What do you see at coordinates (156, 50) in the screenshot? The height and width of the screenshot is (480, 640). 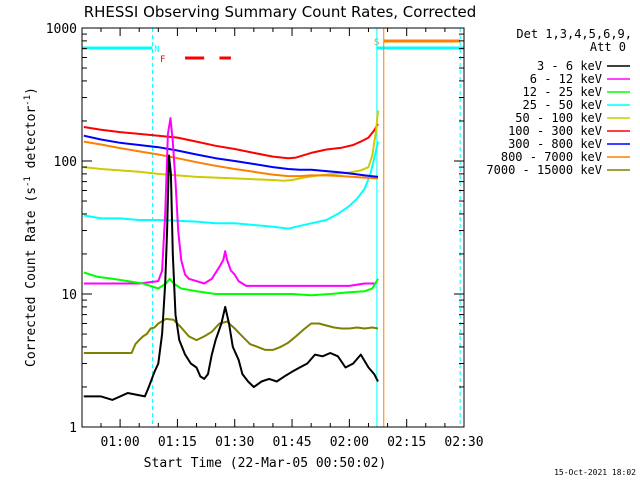 I see `flag-label-n: N` at bounding box center [156, 50].